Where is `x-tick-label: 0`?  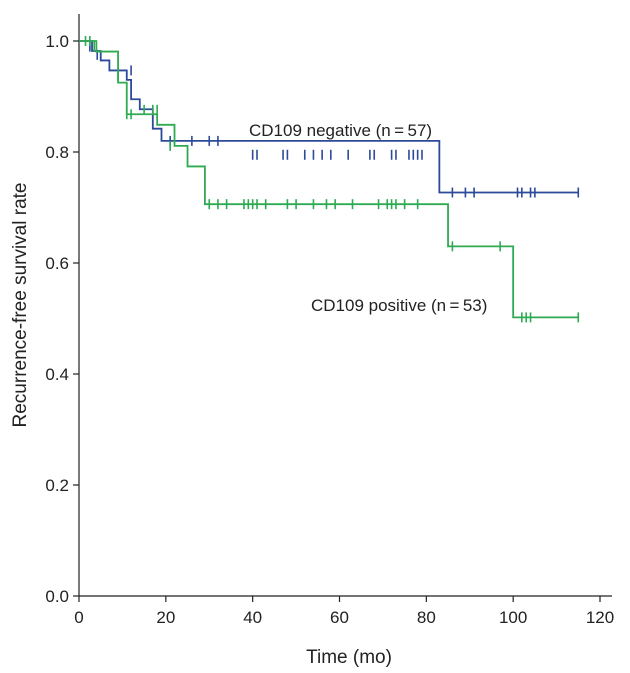 x-tick-label: 0 is located at coordinates (78, 617).